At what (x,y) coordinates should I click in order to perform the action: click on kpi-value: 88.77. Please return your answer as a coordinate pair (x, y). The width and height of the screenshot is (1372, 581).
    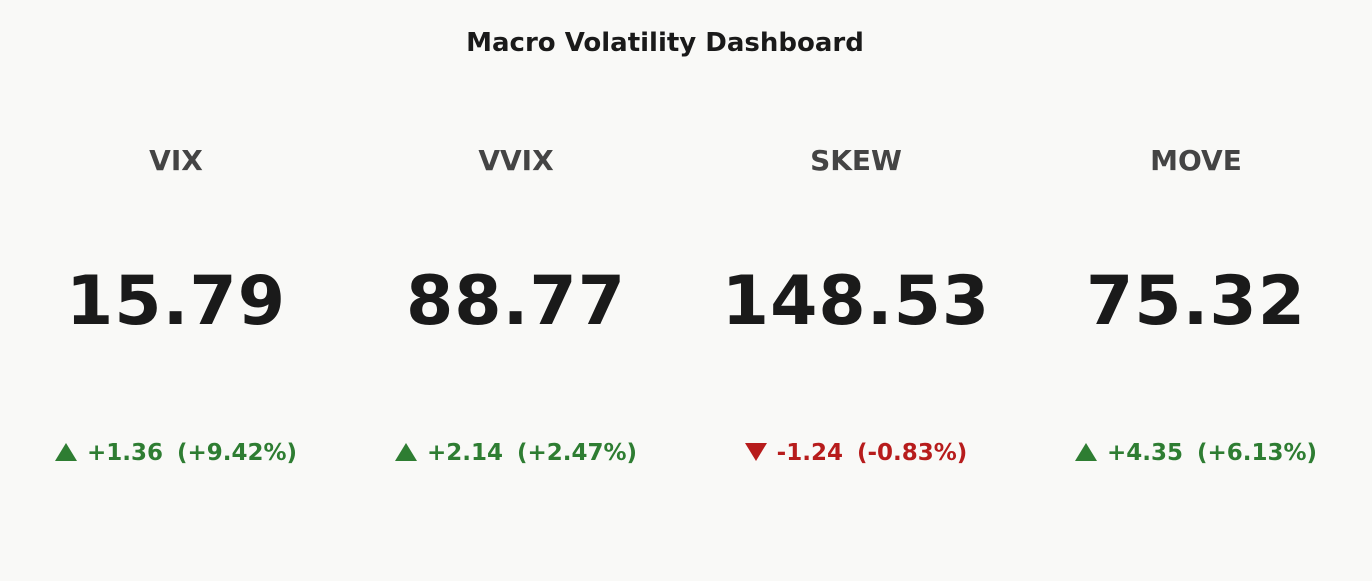
    Looking at the image, I should click on (516, 301).